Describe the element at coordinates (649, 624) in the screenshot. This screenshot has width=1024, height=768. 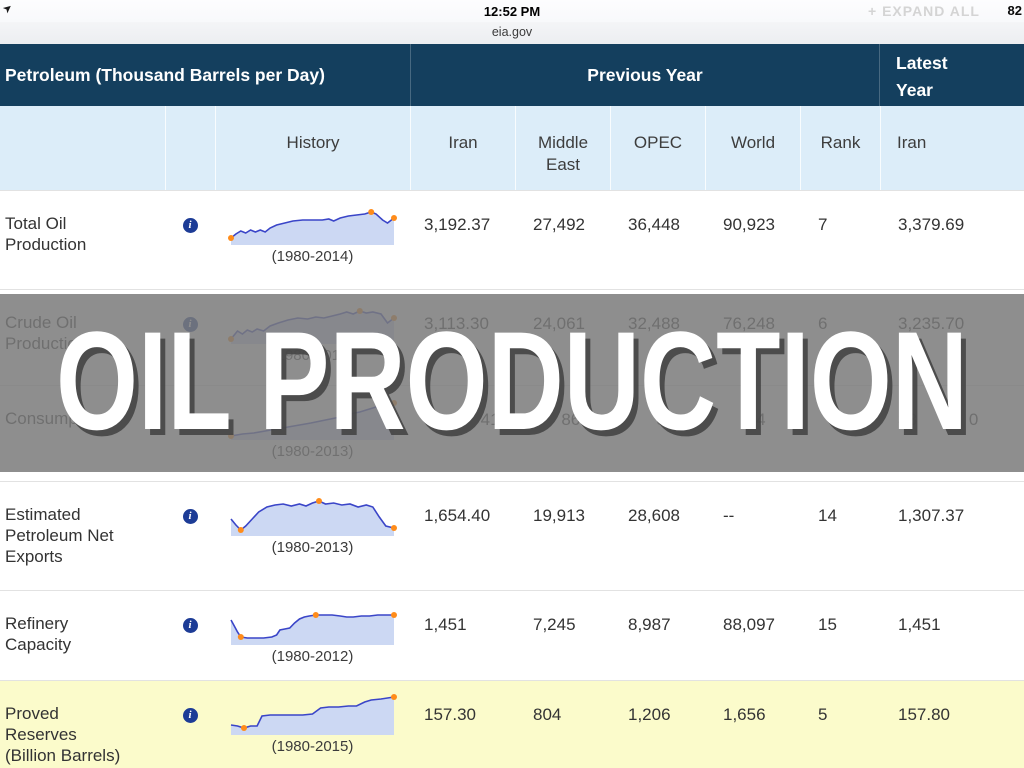
I see `cell-opec: 8,987` at that location.